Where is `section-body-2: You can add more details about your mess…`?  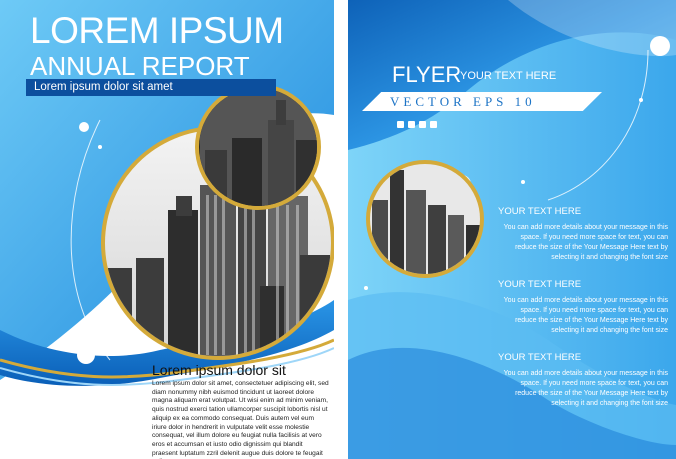
section-body-2: You can add more details about your mess… is located at coordinates (585, 315).